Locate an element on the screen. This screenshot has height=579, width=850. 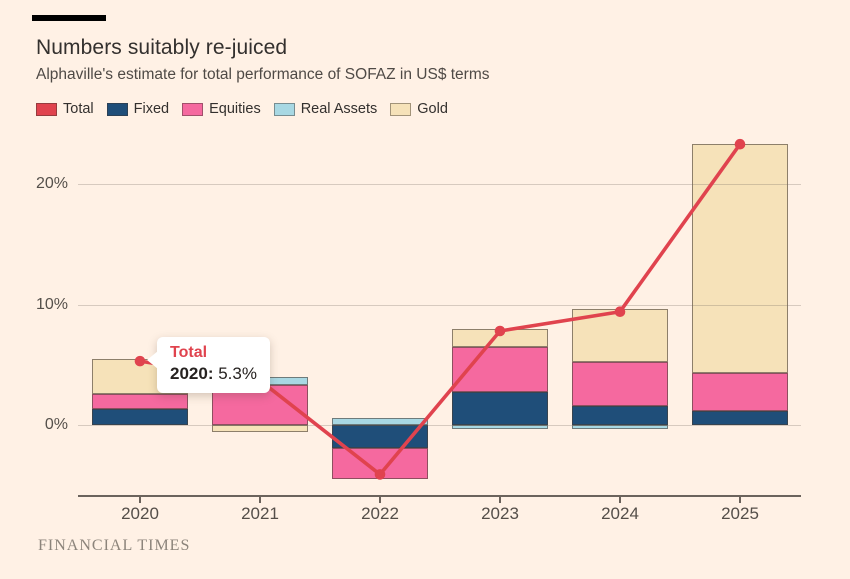
x-tick-2020 is located at coordinates (140, 500).